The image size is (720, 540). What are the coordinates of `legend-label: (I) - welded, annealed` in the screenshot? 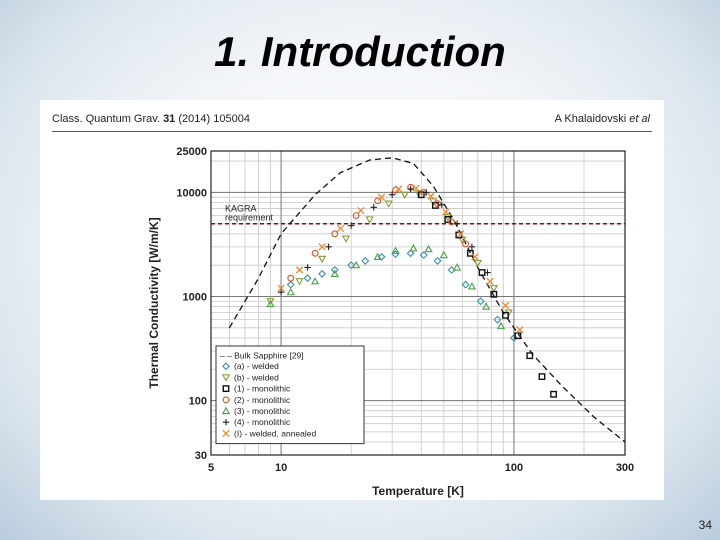 It's located at (275, 433).